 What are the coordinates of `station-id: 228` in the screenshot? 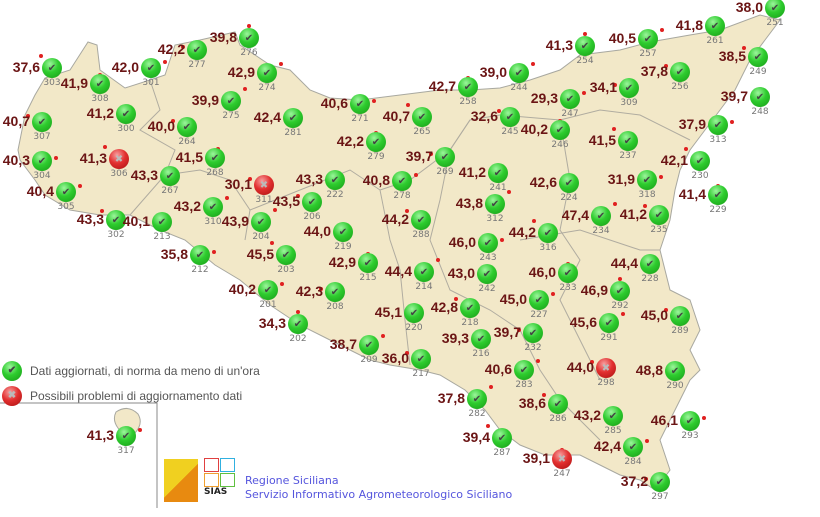 It's located at (650, 279).